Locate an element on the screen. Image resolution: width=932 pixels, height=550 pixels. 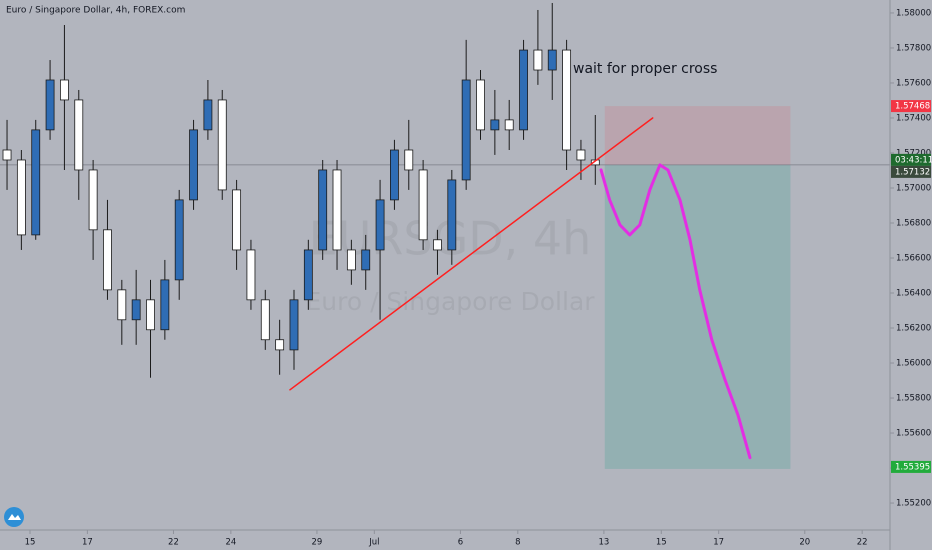
countdown-label: 03:43:11 is located at coordinates (913, 160).